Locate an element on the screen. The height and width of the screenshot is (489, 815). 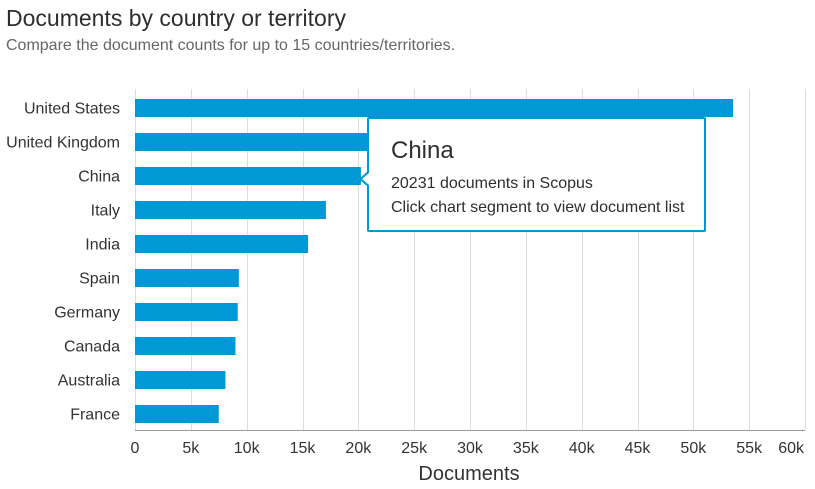
category-label: United Kingdom is located at coordinates (63, 143).